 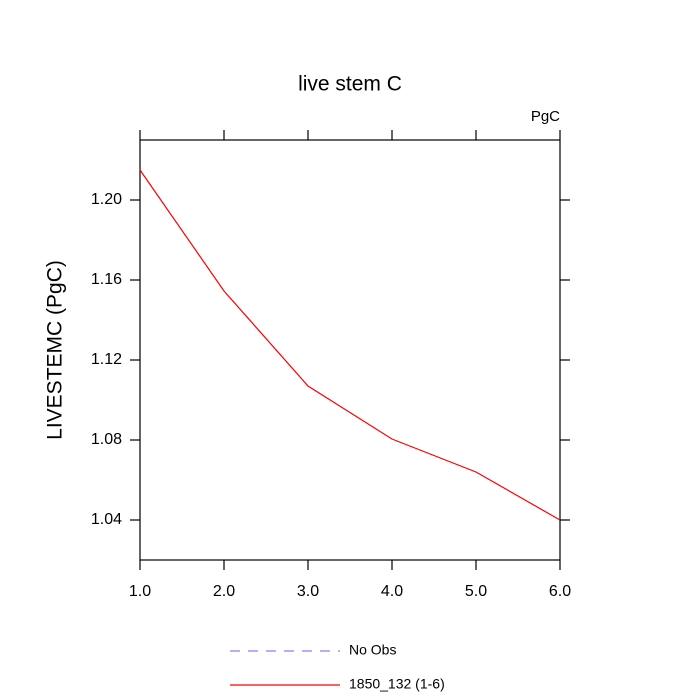 What do you see at coordinates (106, 279) in the screenshot?
I see `y-tick-label: 1.16` at bounding box center [106, 279].